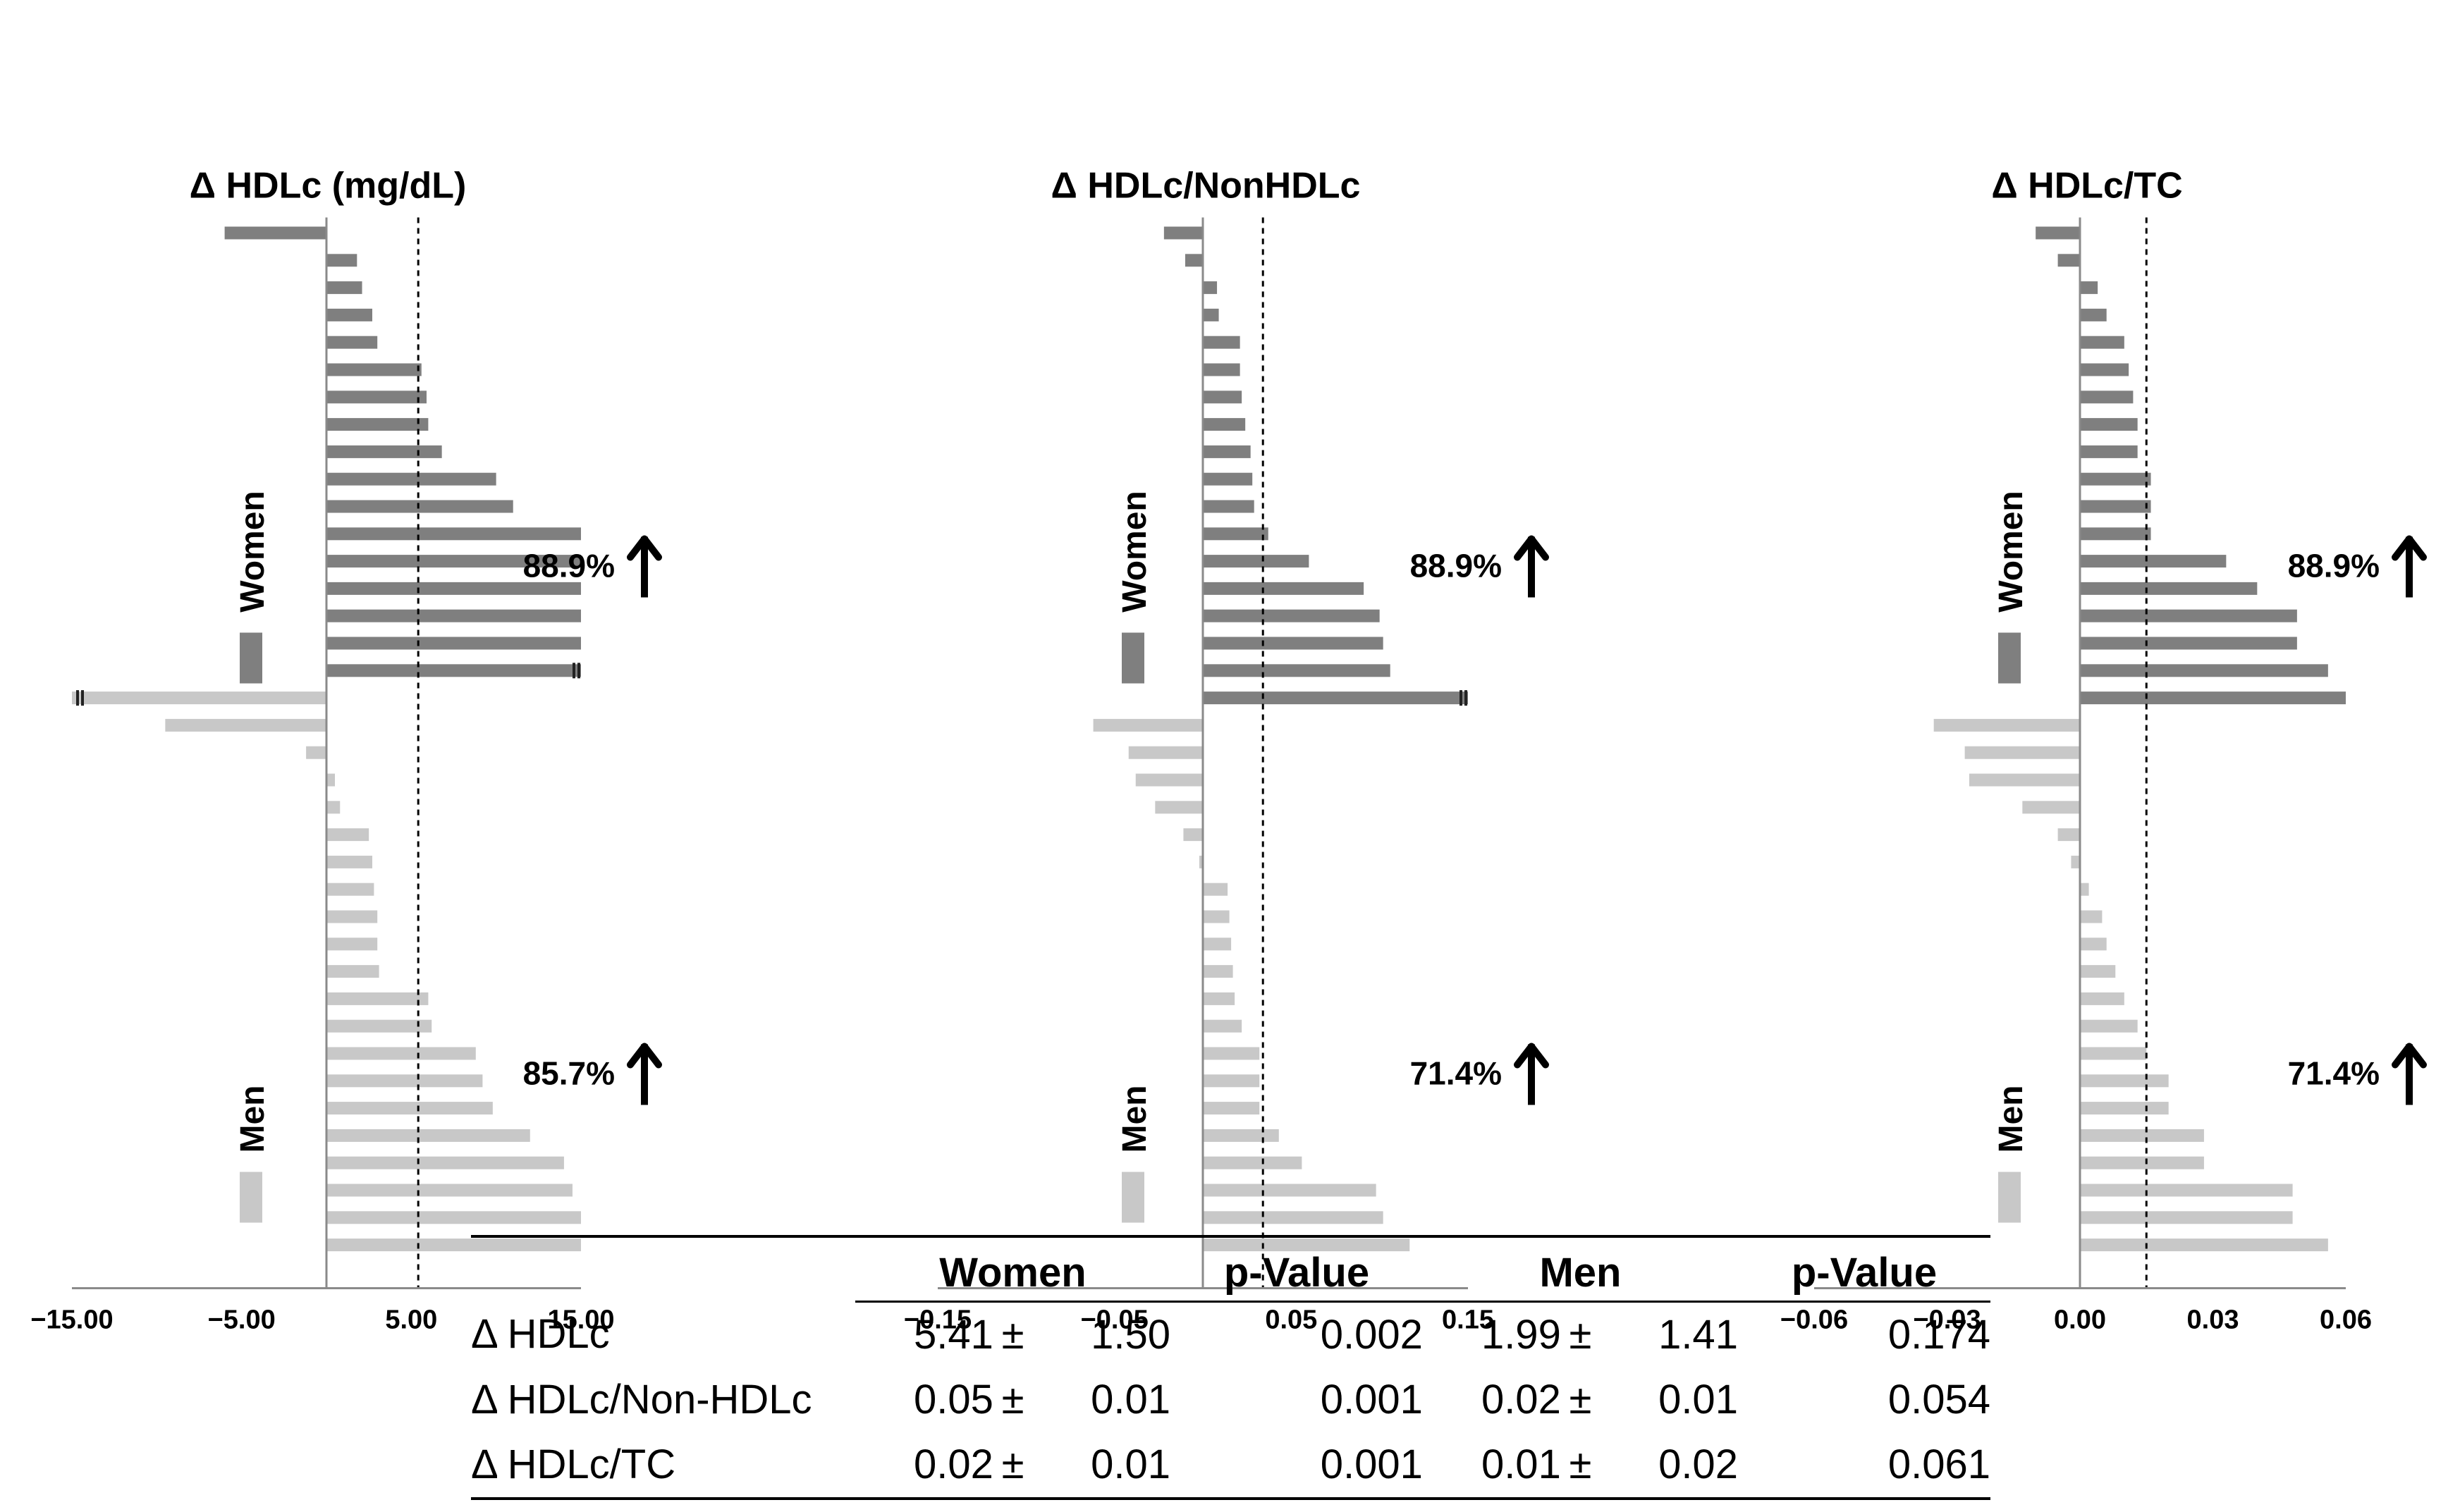 Image resolution: width=2460 pixels, height=1512 pixels. I want to click on x-tick-label: 0.15, so click(1468, 1320).